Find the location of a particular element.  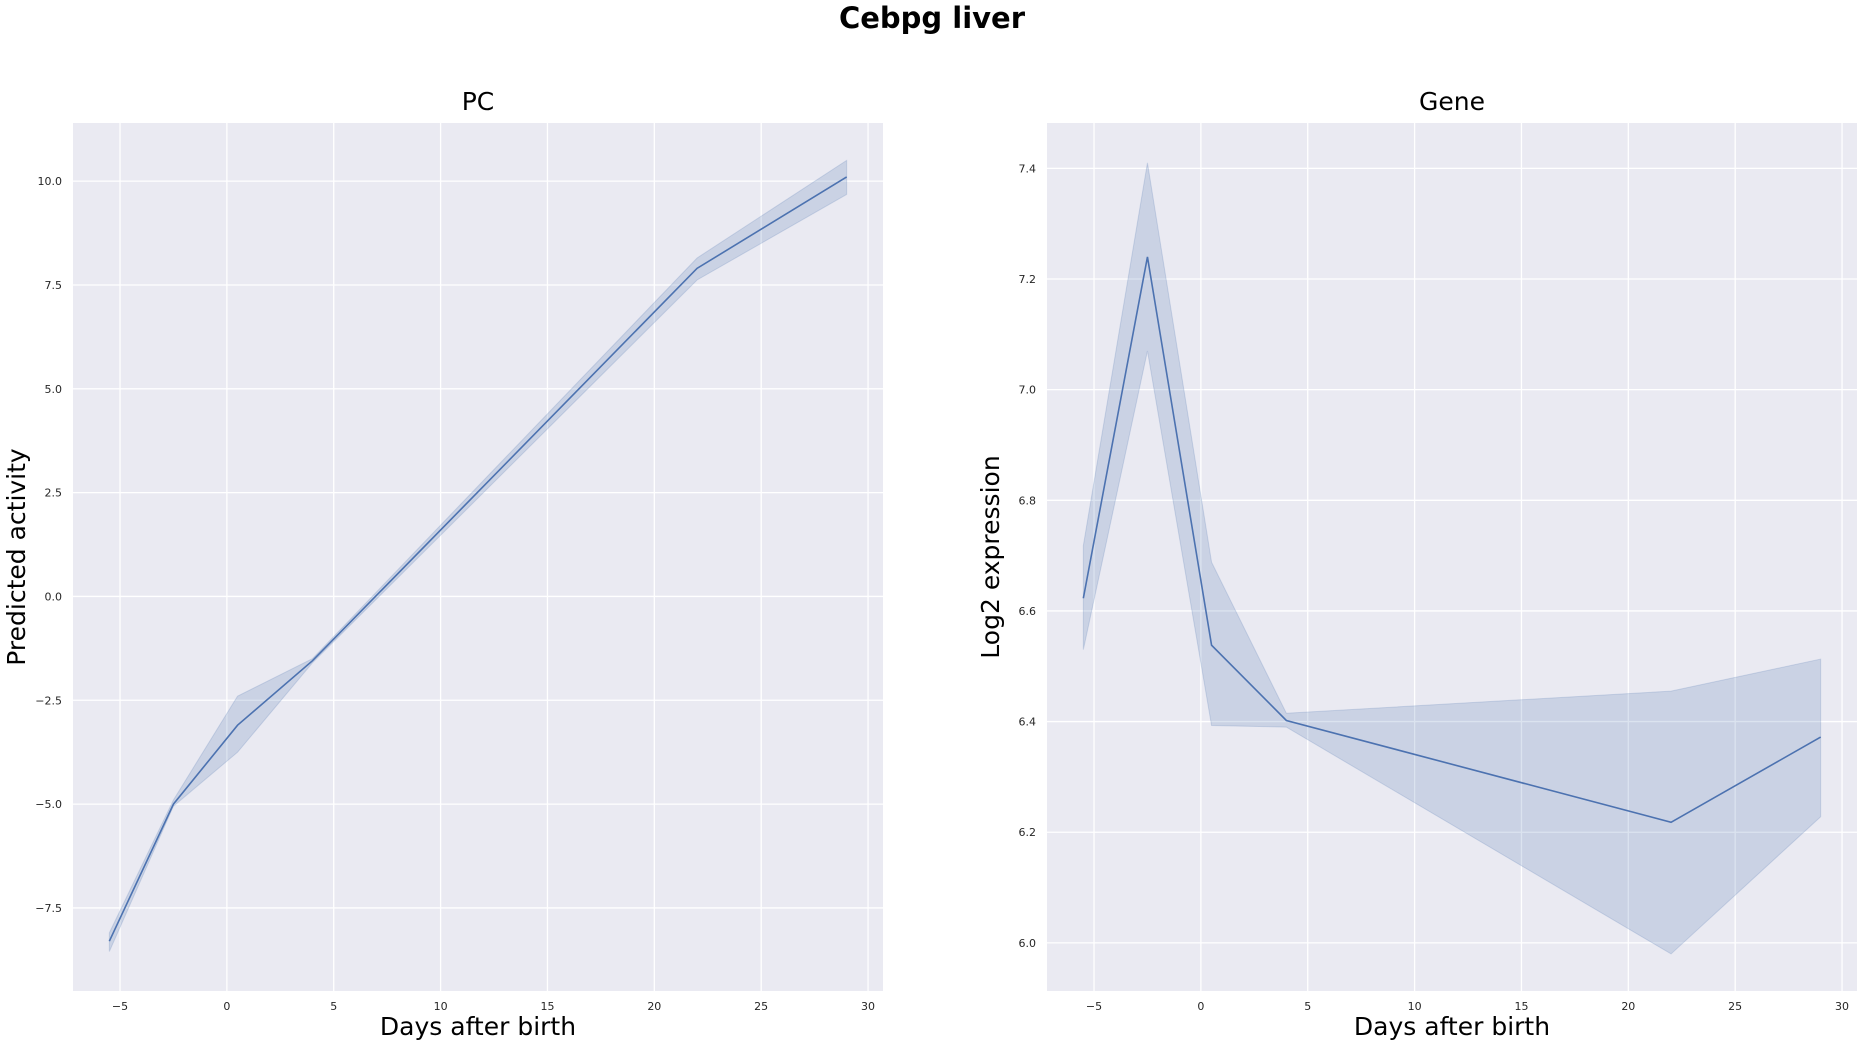

gene-y-tick-label: 7.4 is located at coordinates (1028, 168).